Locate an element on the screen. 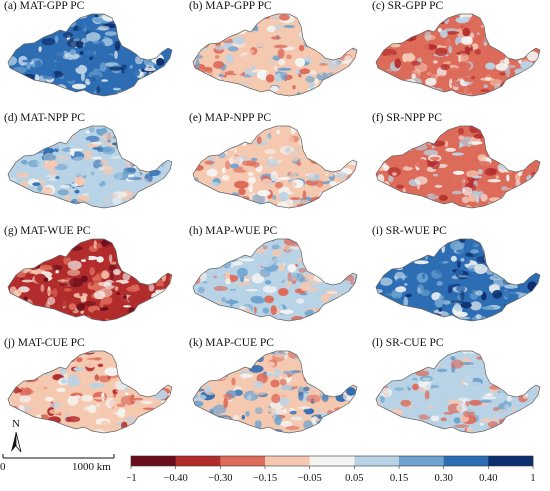  map-panel: (l) SR-CUE PC is located at coordinates (458, 389).